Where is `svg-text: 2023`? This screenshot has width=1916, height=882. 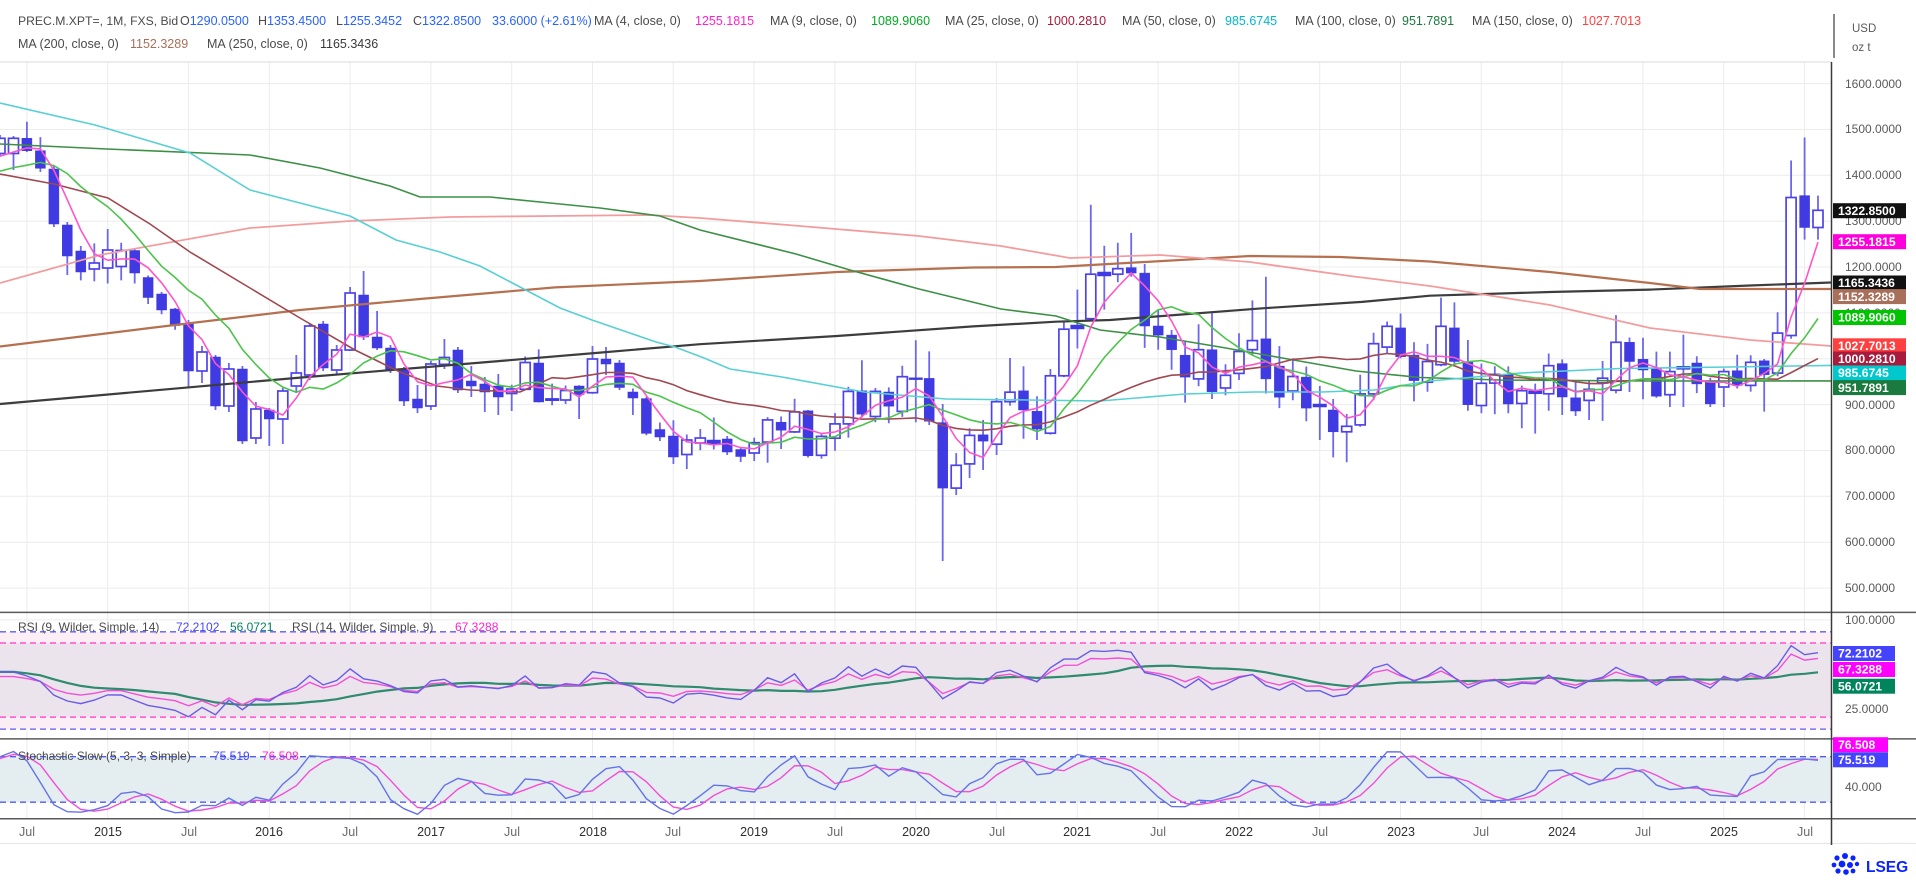 svg-text: 2023 is located at coordinates (1401, 832).